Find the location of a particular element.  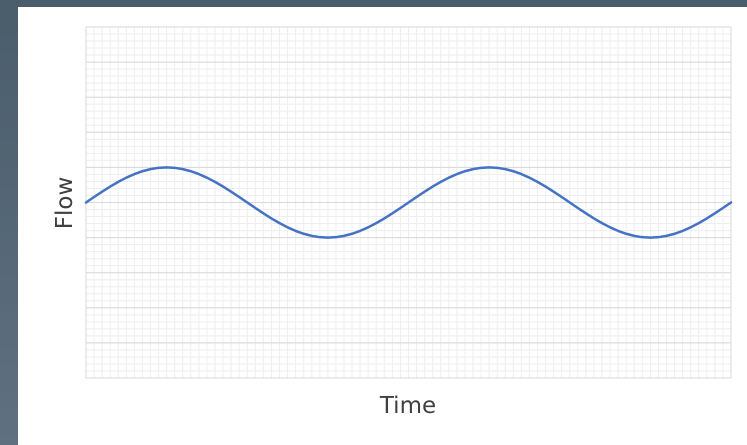

flow-series-line is located at coordinates (408, 202).